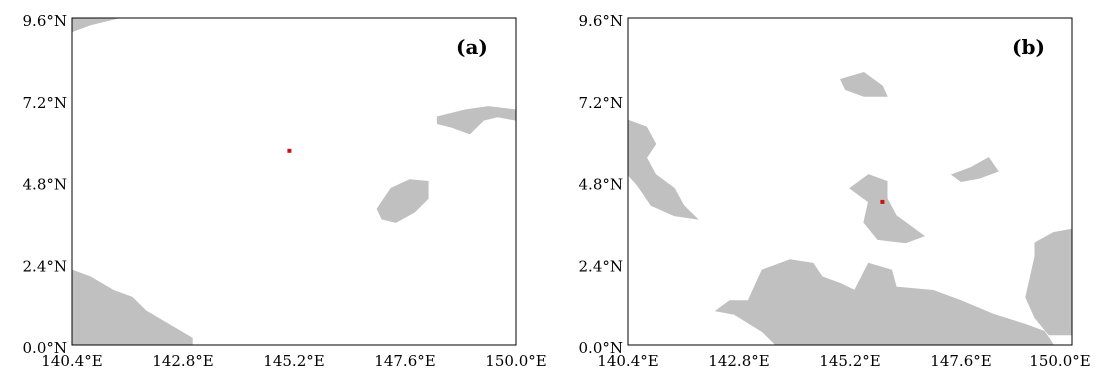 The height and width of the screenshot is (372, 1112). What do you see at coordinates (472, 47) in the screenshot?
I see `panel-label-a: (a)` at bounding box center [472, 47].